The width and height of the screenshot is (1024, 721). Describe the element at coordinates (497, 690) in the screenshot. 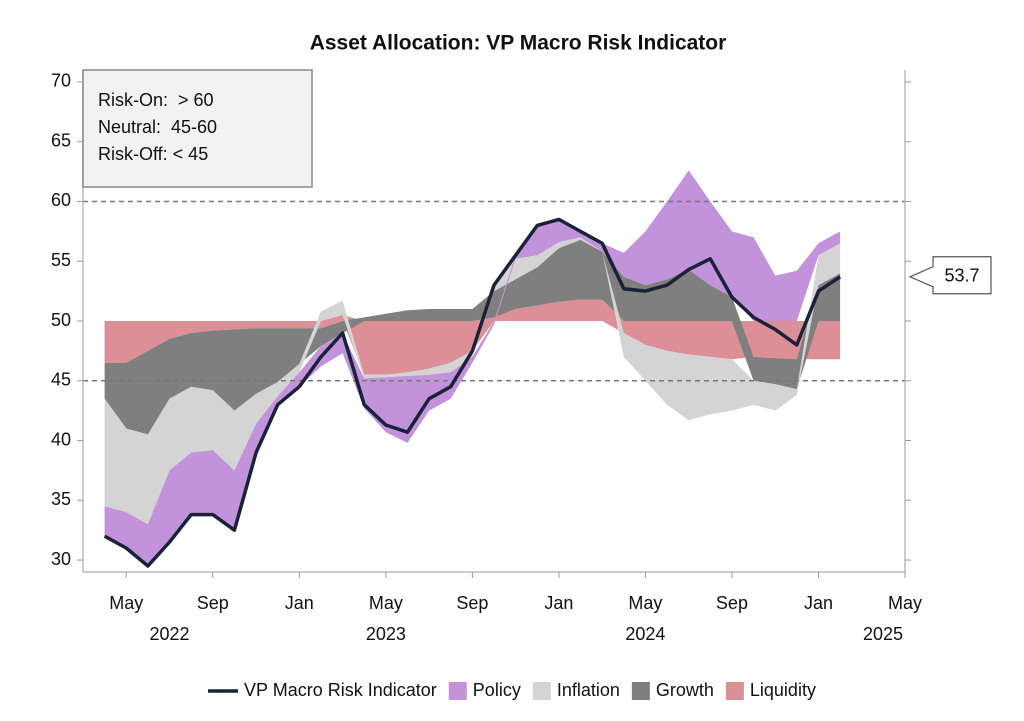

I see `legend-label: Policy` at that location.